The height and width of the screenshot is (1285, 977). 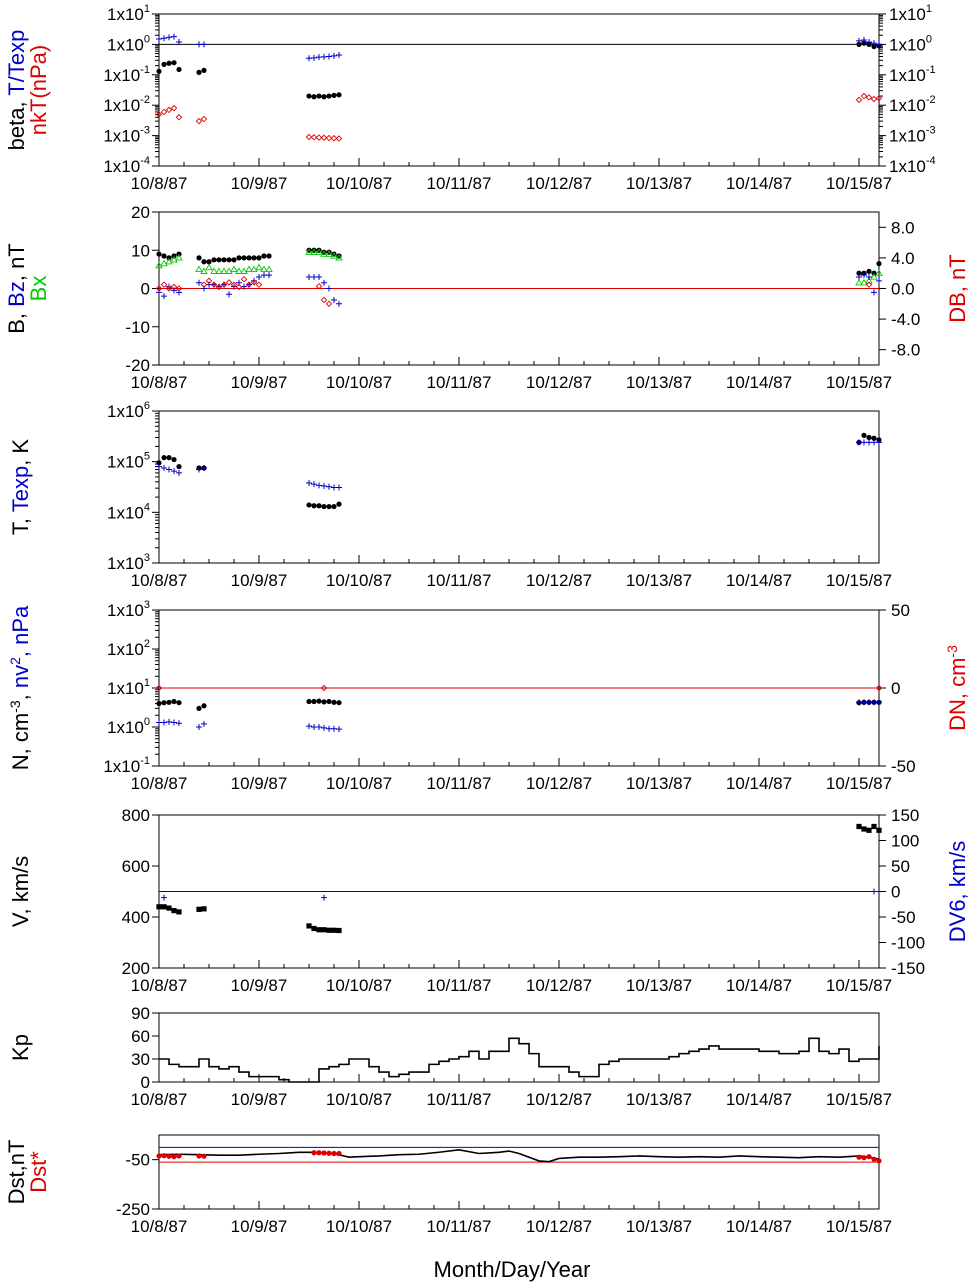 What do you see at coordinates (910, 13) in the screenshot?
I see `y-tick-label-right: 1x10¹` at bounding box center [910, 13].